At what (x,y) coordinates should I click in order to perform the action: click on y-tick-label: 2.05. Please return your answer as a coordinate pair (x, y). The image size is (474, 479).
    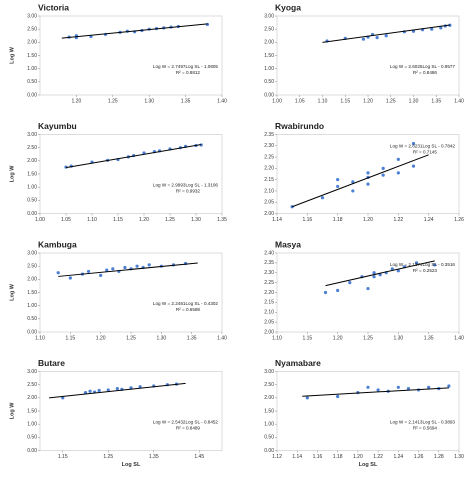
    Looking at the image, I should click on (269, 322).